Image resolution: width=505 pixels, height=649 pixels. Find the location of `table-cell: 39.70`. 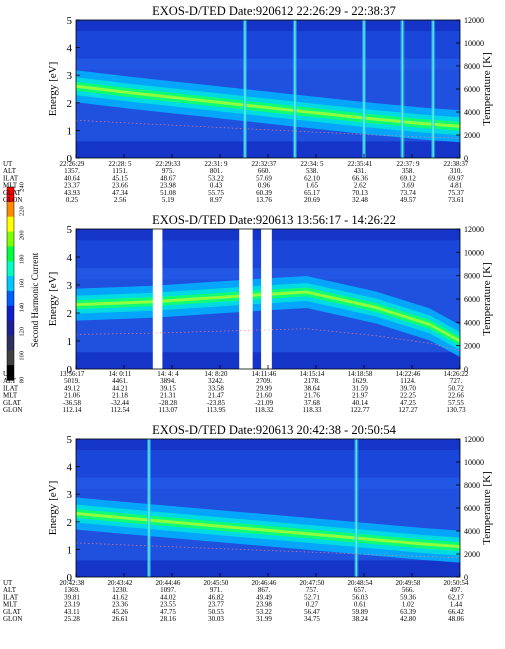

table-cell: 39.70 is located at coordinates (408, 388).